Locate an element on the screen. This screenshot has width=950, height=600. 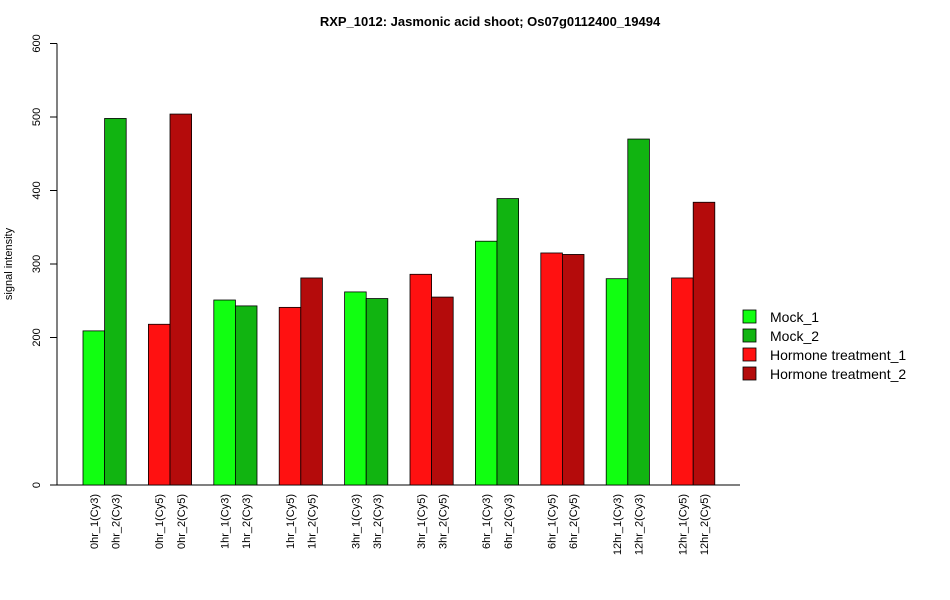
x-tick-label: 3hr_1(Cy3) is located at coordinates (356, 521).